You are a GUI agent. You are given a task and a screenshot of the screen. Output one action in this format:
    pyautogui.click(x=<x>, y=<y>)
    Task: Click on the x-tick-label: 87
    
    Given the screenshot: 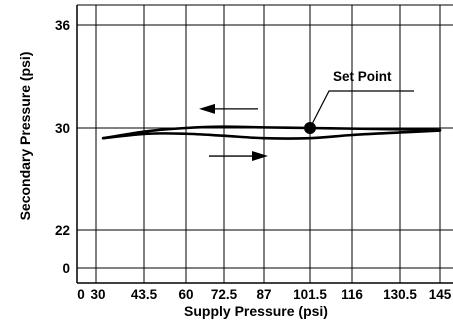 What is the action you would take?
    pyautogui.click(x=263, y=294)
    